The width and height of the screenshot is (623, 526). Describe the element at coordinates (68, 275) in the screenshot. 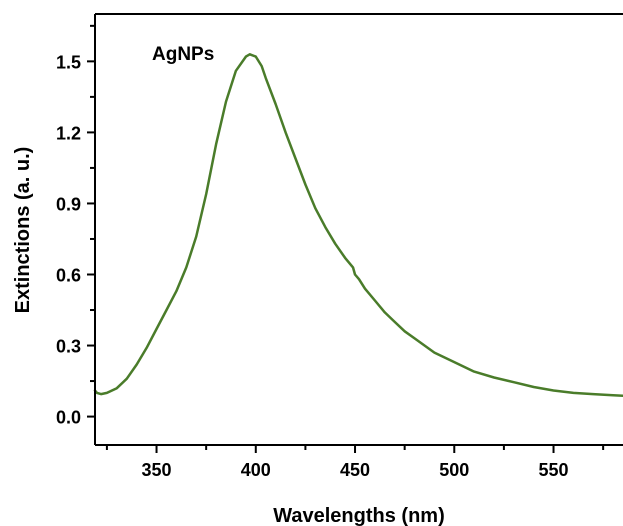

I see `y-tick-label: 0.6` at that location.